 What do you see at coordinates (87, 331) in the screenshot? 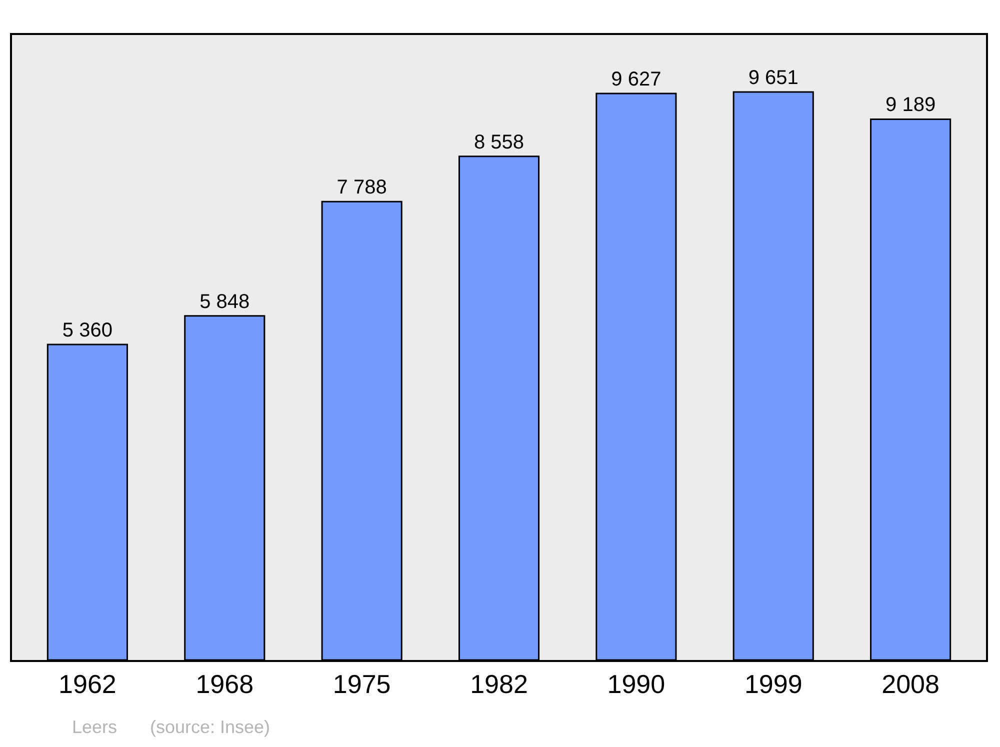
I see `data-label: 5 360` at bounding box center [87, 331].